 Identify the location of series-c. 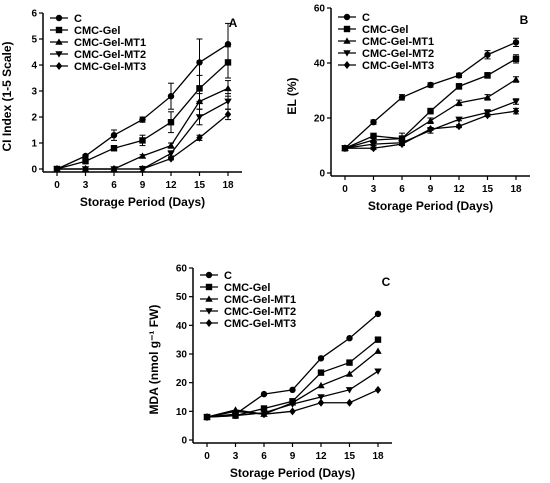
(142, 97).